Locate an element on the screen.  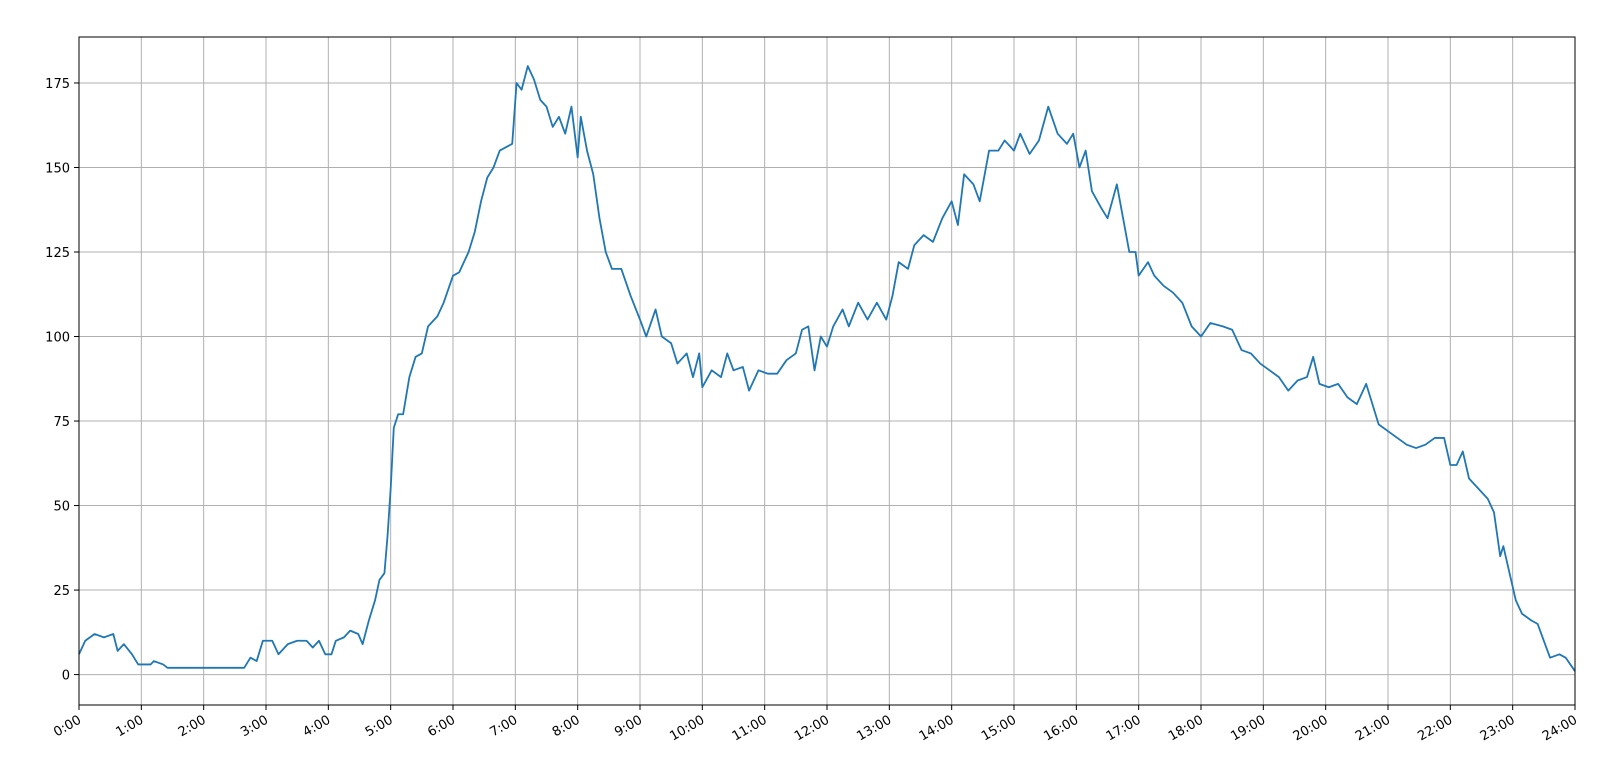
x-tick-label: 24:00 is located at coordinates (1560, 729).